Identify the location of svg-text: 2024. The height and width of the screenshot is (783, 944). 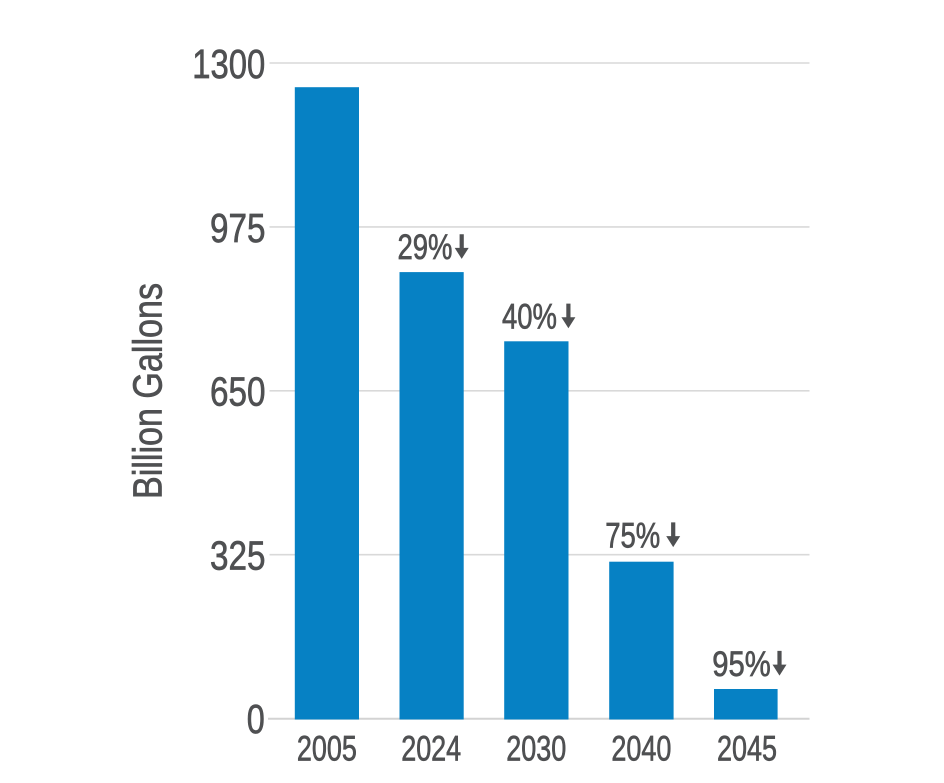
(431, 748).